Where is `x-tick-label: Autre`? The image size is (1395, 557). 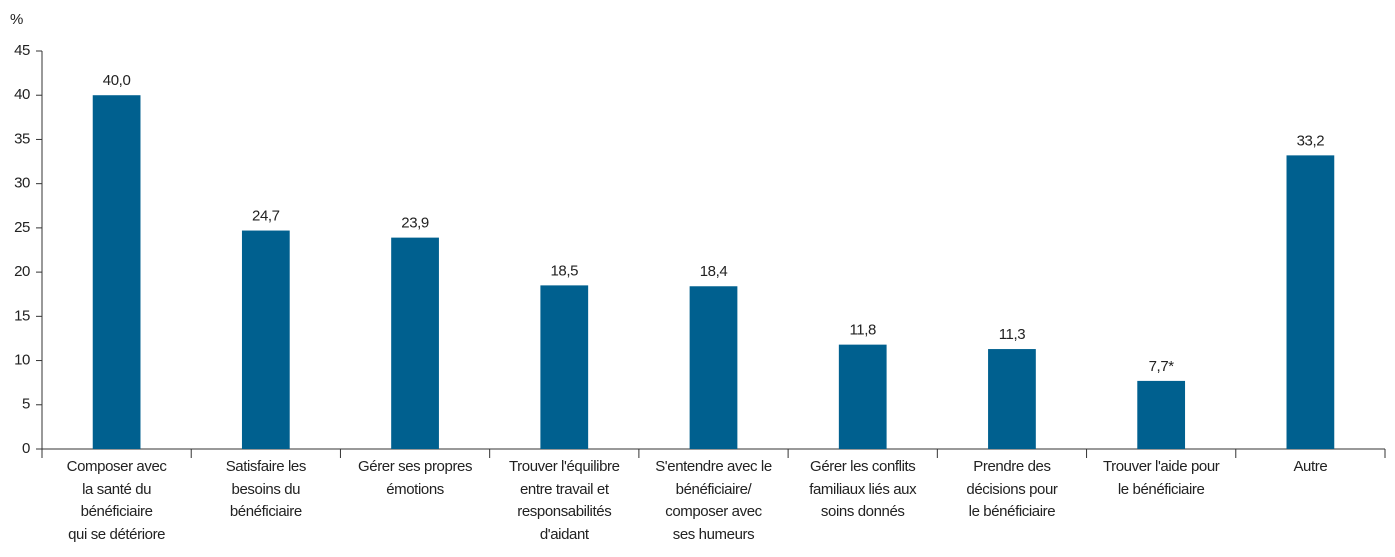 x-tick-label: Autre is located at coordinates (1310, 466).